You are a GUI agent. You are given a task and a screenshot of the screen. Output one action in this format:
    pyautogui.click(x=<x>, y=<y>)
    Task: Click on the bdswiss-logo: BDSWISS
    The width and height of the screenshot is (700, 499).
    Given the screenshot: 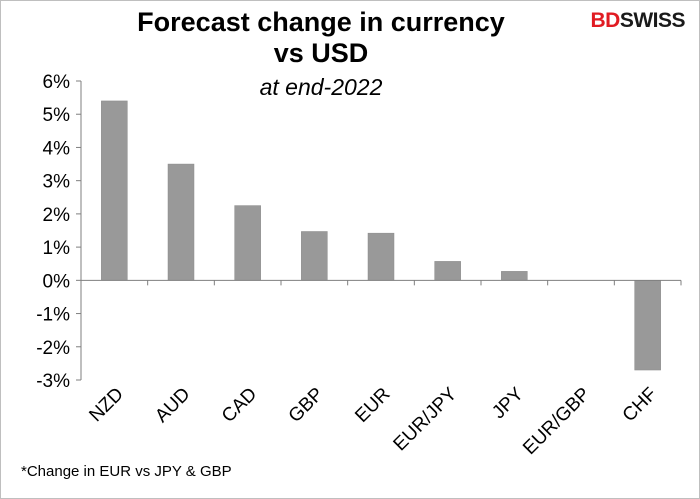 What is the action you would take?
    pyautogui.click(x=637, y=21)
    